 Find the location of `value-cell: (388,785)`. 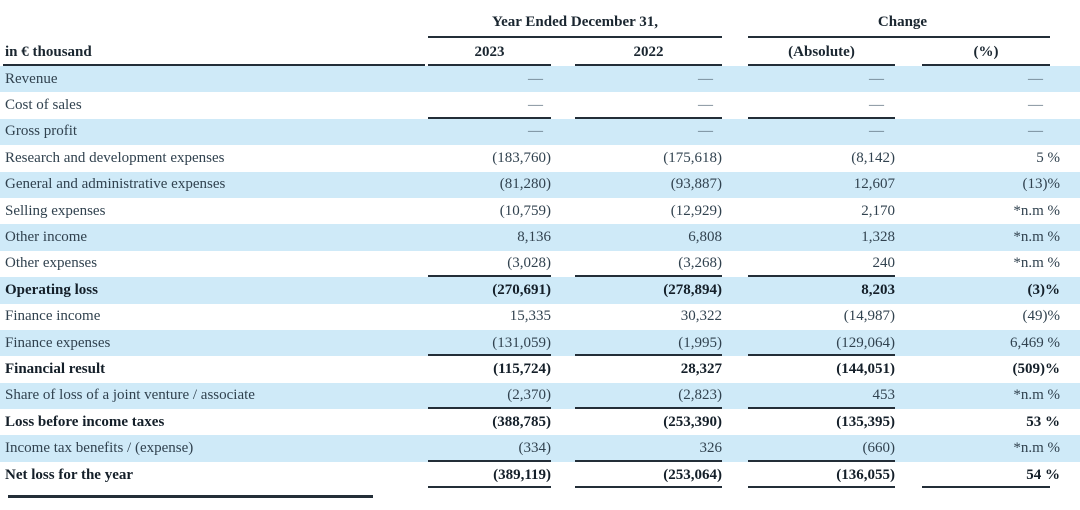

value-cell: (388,785) is located at coordinates (521, 421).